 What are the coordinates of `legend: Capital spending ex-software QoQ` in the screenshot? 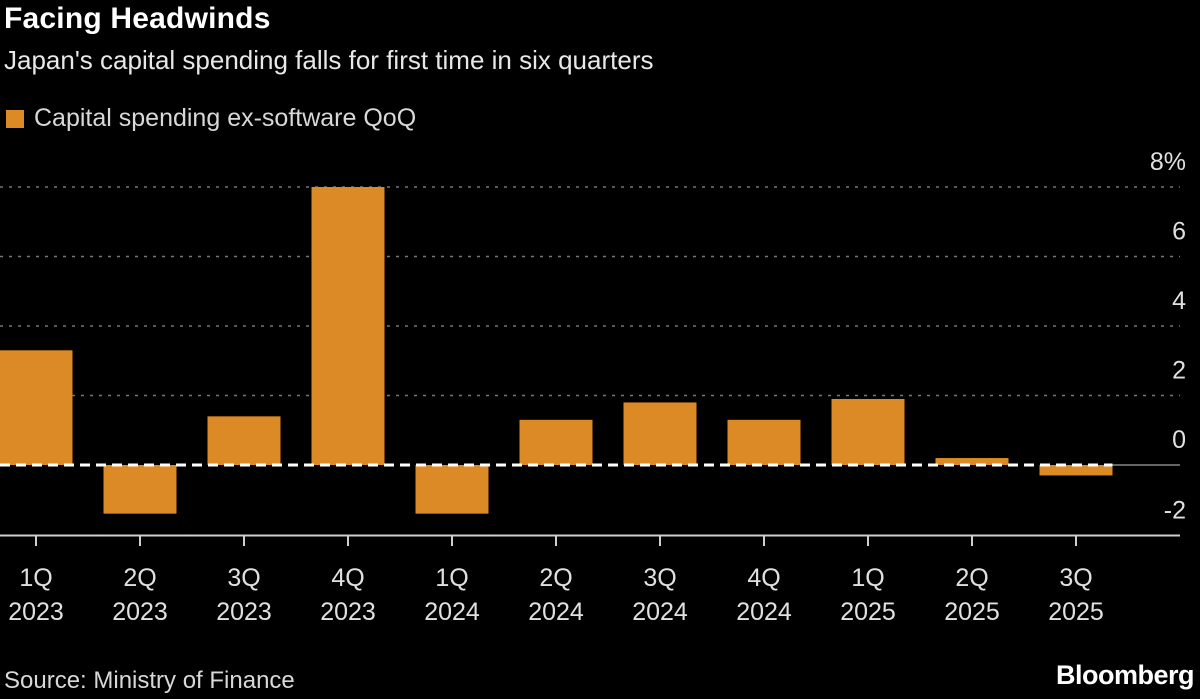 It's located at (211, 118).